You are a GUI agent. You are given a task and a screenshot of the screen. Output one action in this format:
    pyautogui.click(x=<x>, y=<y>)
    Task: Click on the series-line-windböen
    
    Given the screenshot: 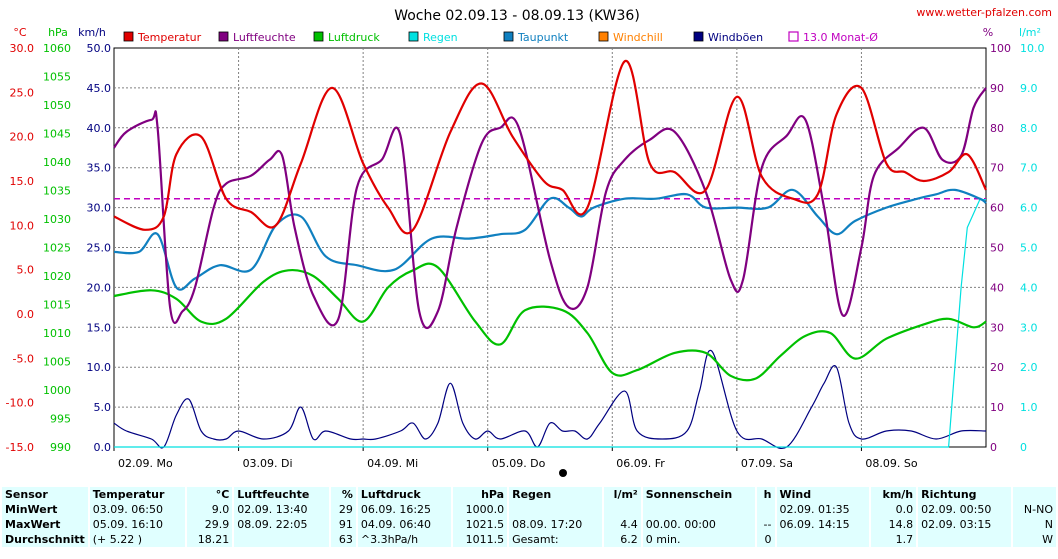 What is the action you would take?
    pyautogui.click(x=550, y=399)
    